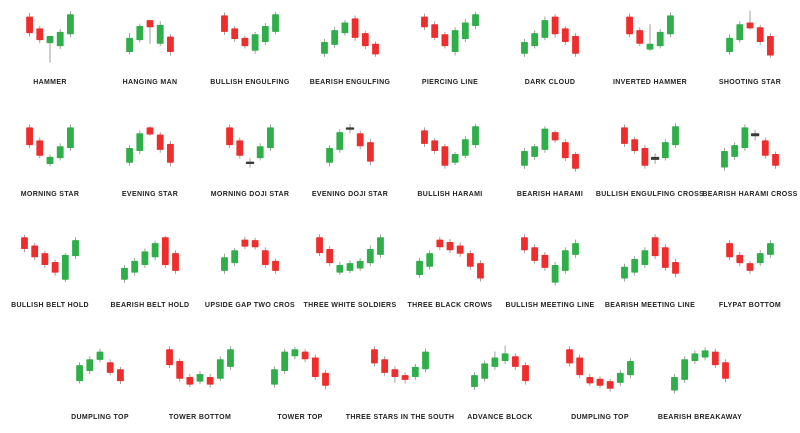 The width and height of the screenshot is (800, 433). I want to click on pattern-cell: BEARISH BREAKAWAY, so click(700, 382).